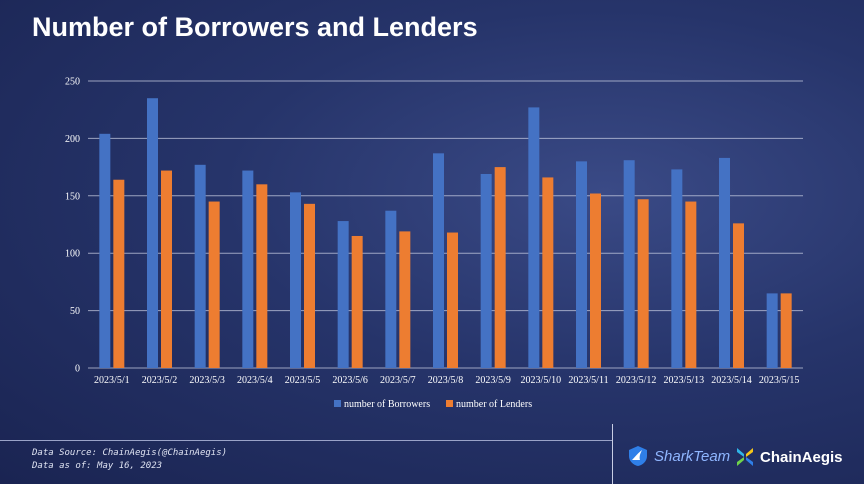 This screenshot has height=484, width=864. Describe the element at coordinates (72, 139) in the screenshot. I see `y-tick-label: 200` at that location.